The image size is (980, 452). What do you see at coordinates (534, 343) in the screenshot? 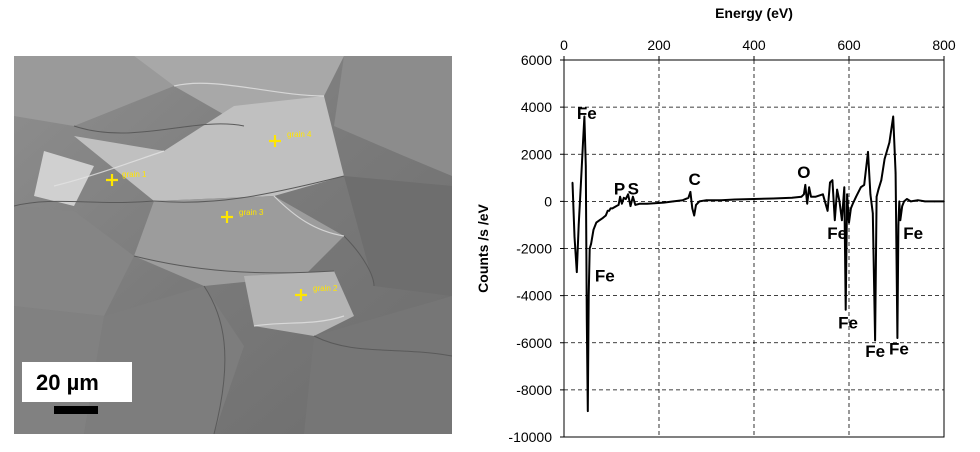
I see `y-tick-label: -6000` at bounding box center [534, 343].